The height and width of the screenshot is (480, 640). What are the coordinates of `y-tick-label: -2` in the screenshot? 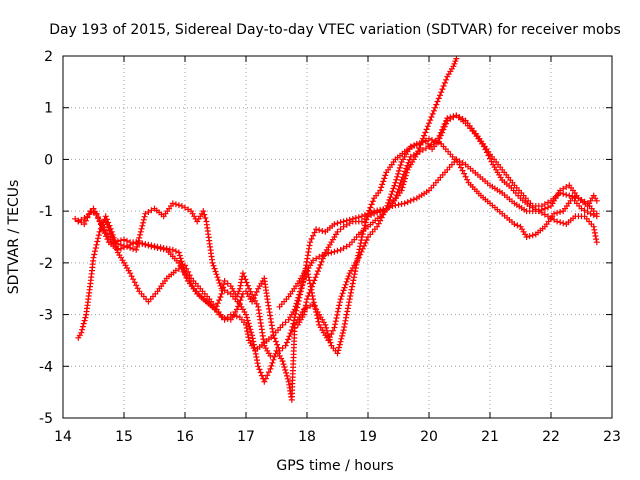 It's located at (46, 264).